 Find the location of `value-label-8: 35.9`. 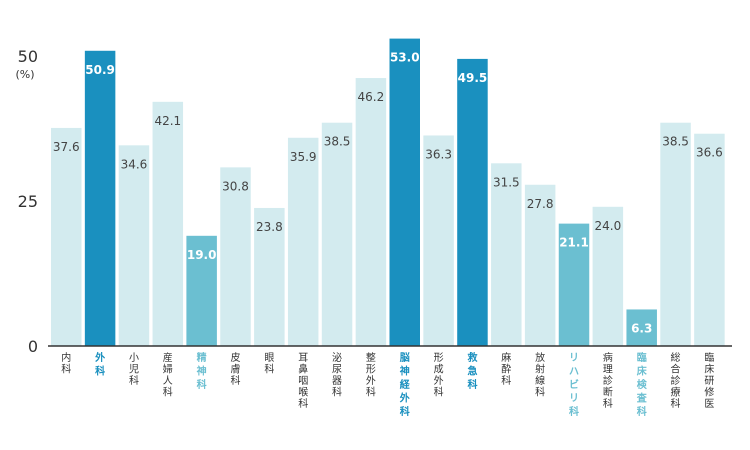

value-label-8: 35.9 is located at coordinates (303, 157).